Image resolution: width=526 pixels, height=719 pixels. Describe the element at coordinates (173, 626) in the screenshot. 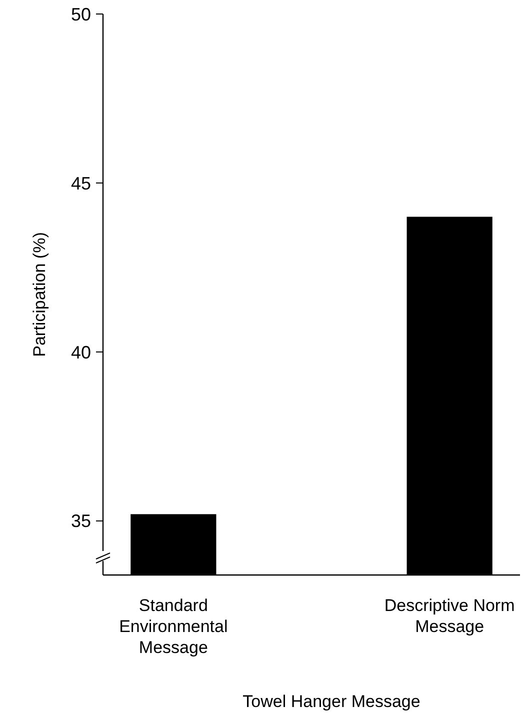

I see `x-tick-label: Standard Environmental Message` at that location.